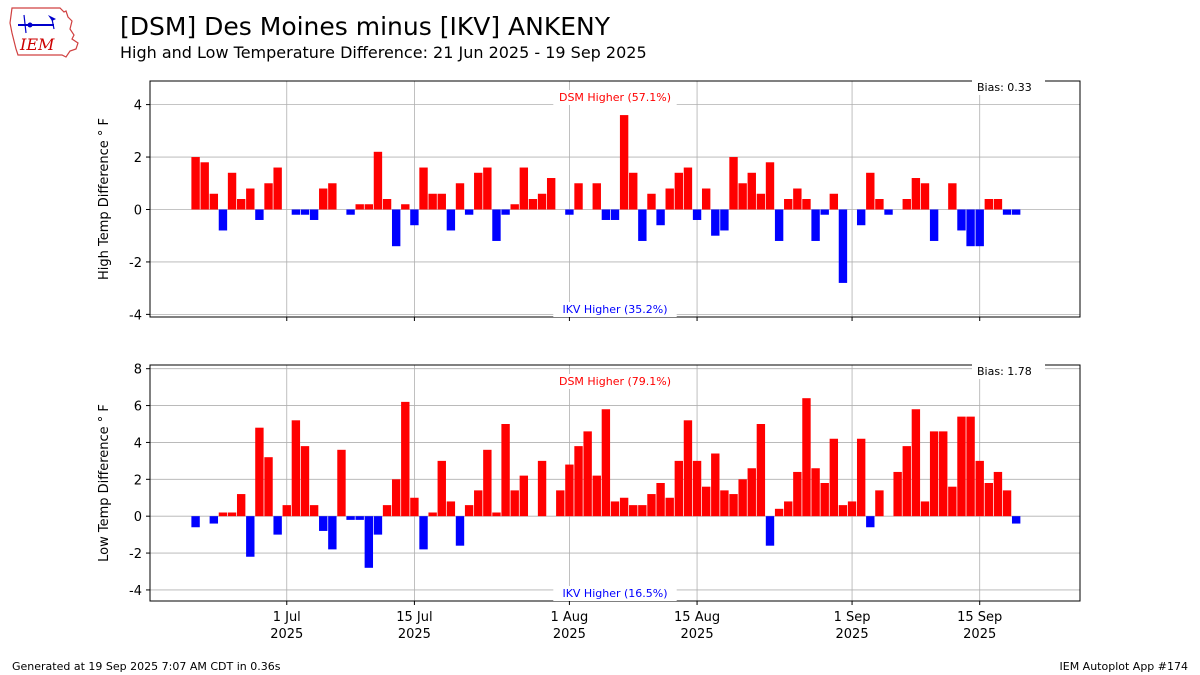 This screenshot has width=1200, height=675. Describe the element at coordinates (135, 315) in the screenshot. I see `panel1-y-tick-label: -4` at that location.